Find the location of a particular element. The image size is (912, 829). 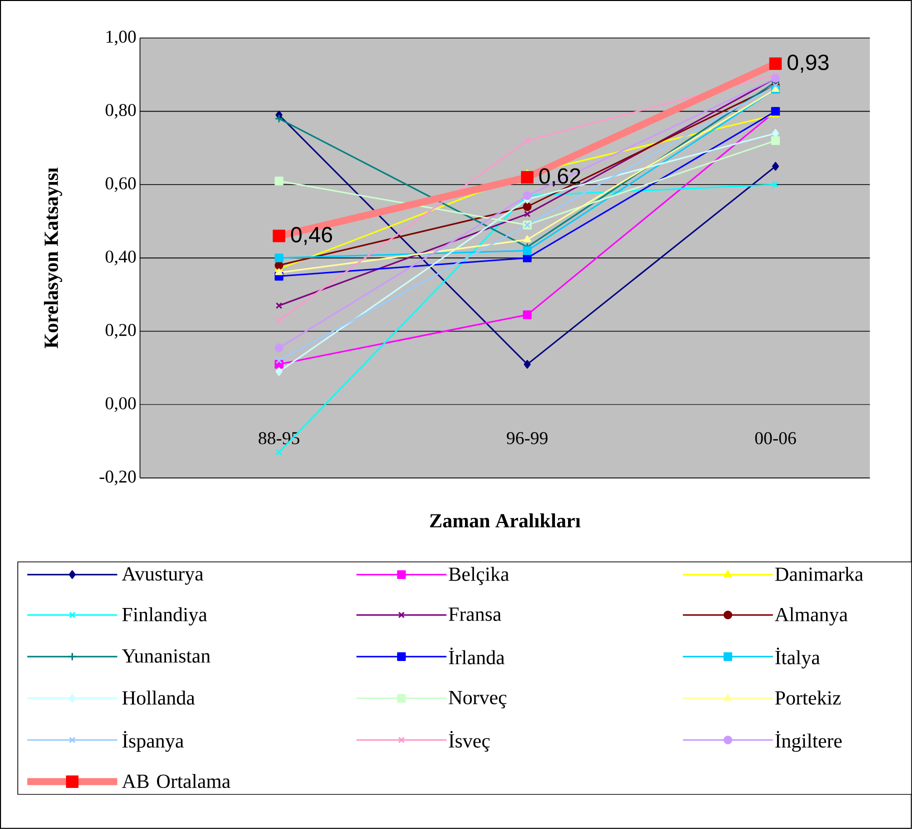

legend-label: Hollanda is located at coordinates (158, 697).